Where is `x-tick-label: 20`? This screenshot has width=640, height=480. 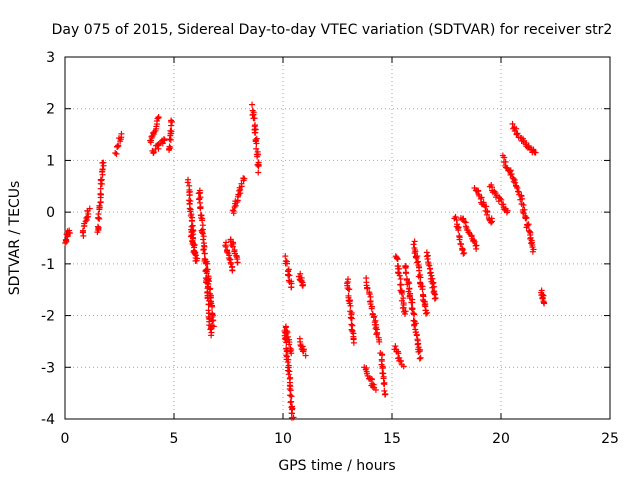 x-tick-label: 20 is located at coordinates (501, 439).